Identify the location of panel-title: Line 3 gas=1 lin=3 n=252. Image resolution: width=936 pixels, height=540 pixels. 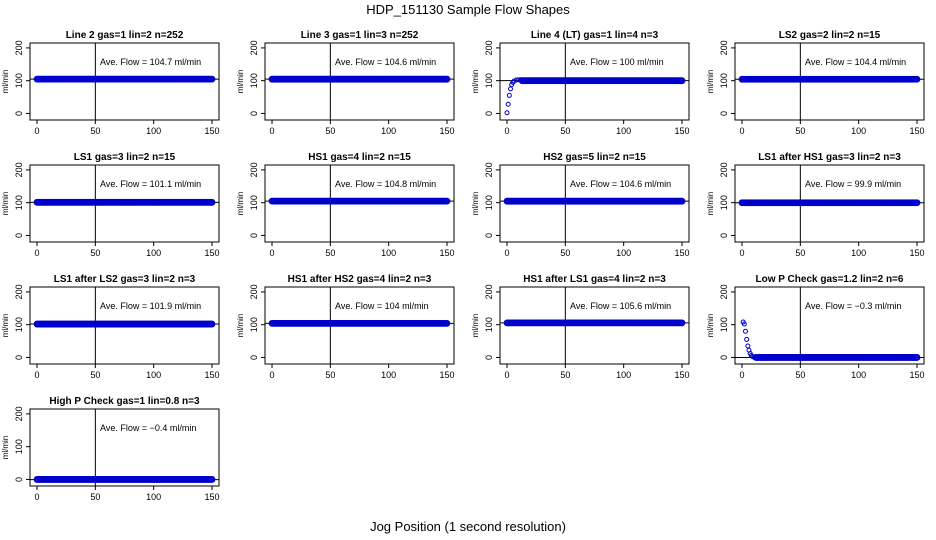
(360, 35).